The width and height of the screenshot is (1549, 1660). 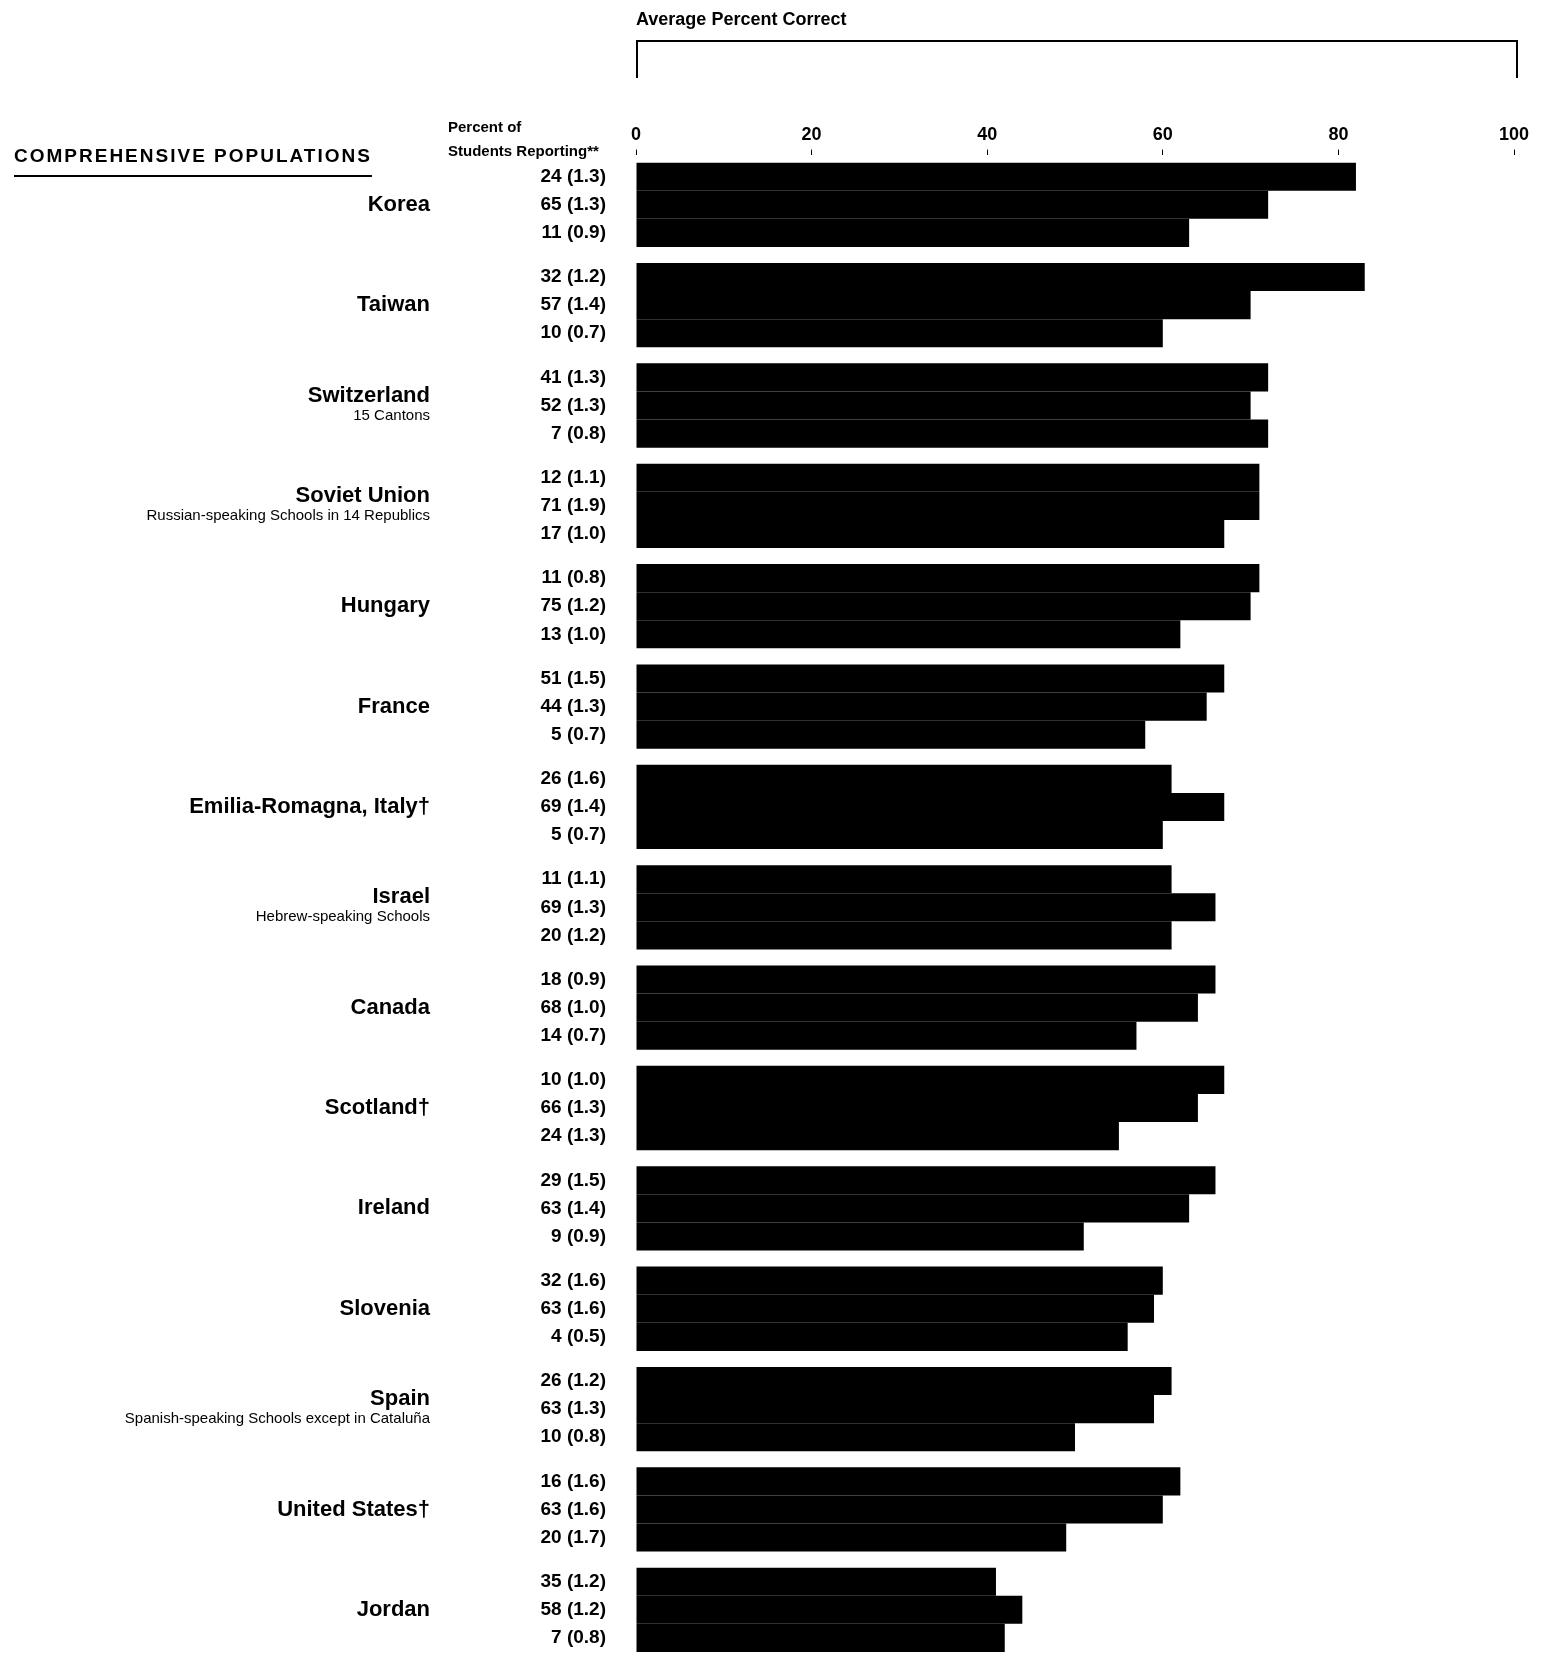 I want to click on x2-axis-title: Average Percent Correct, so click(x=741, y=18).